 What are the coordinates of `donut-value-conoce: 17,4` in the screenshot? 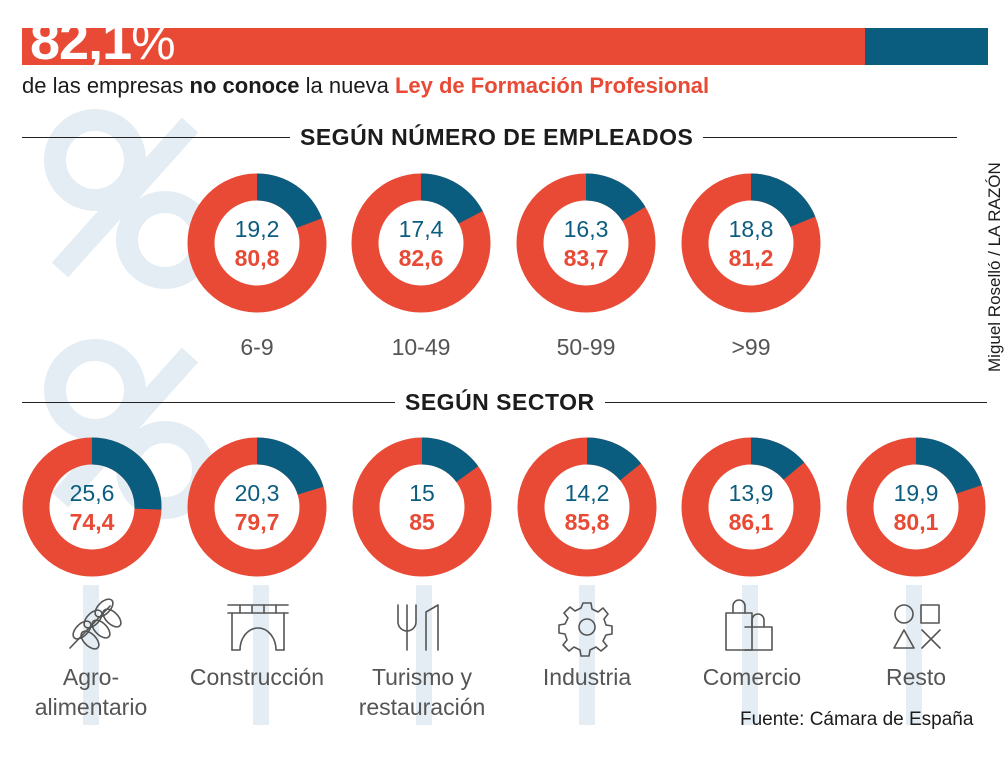 It's located at (421, 229).